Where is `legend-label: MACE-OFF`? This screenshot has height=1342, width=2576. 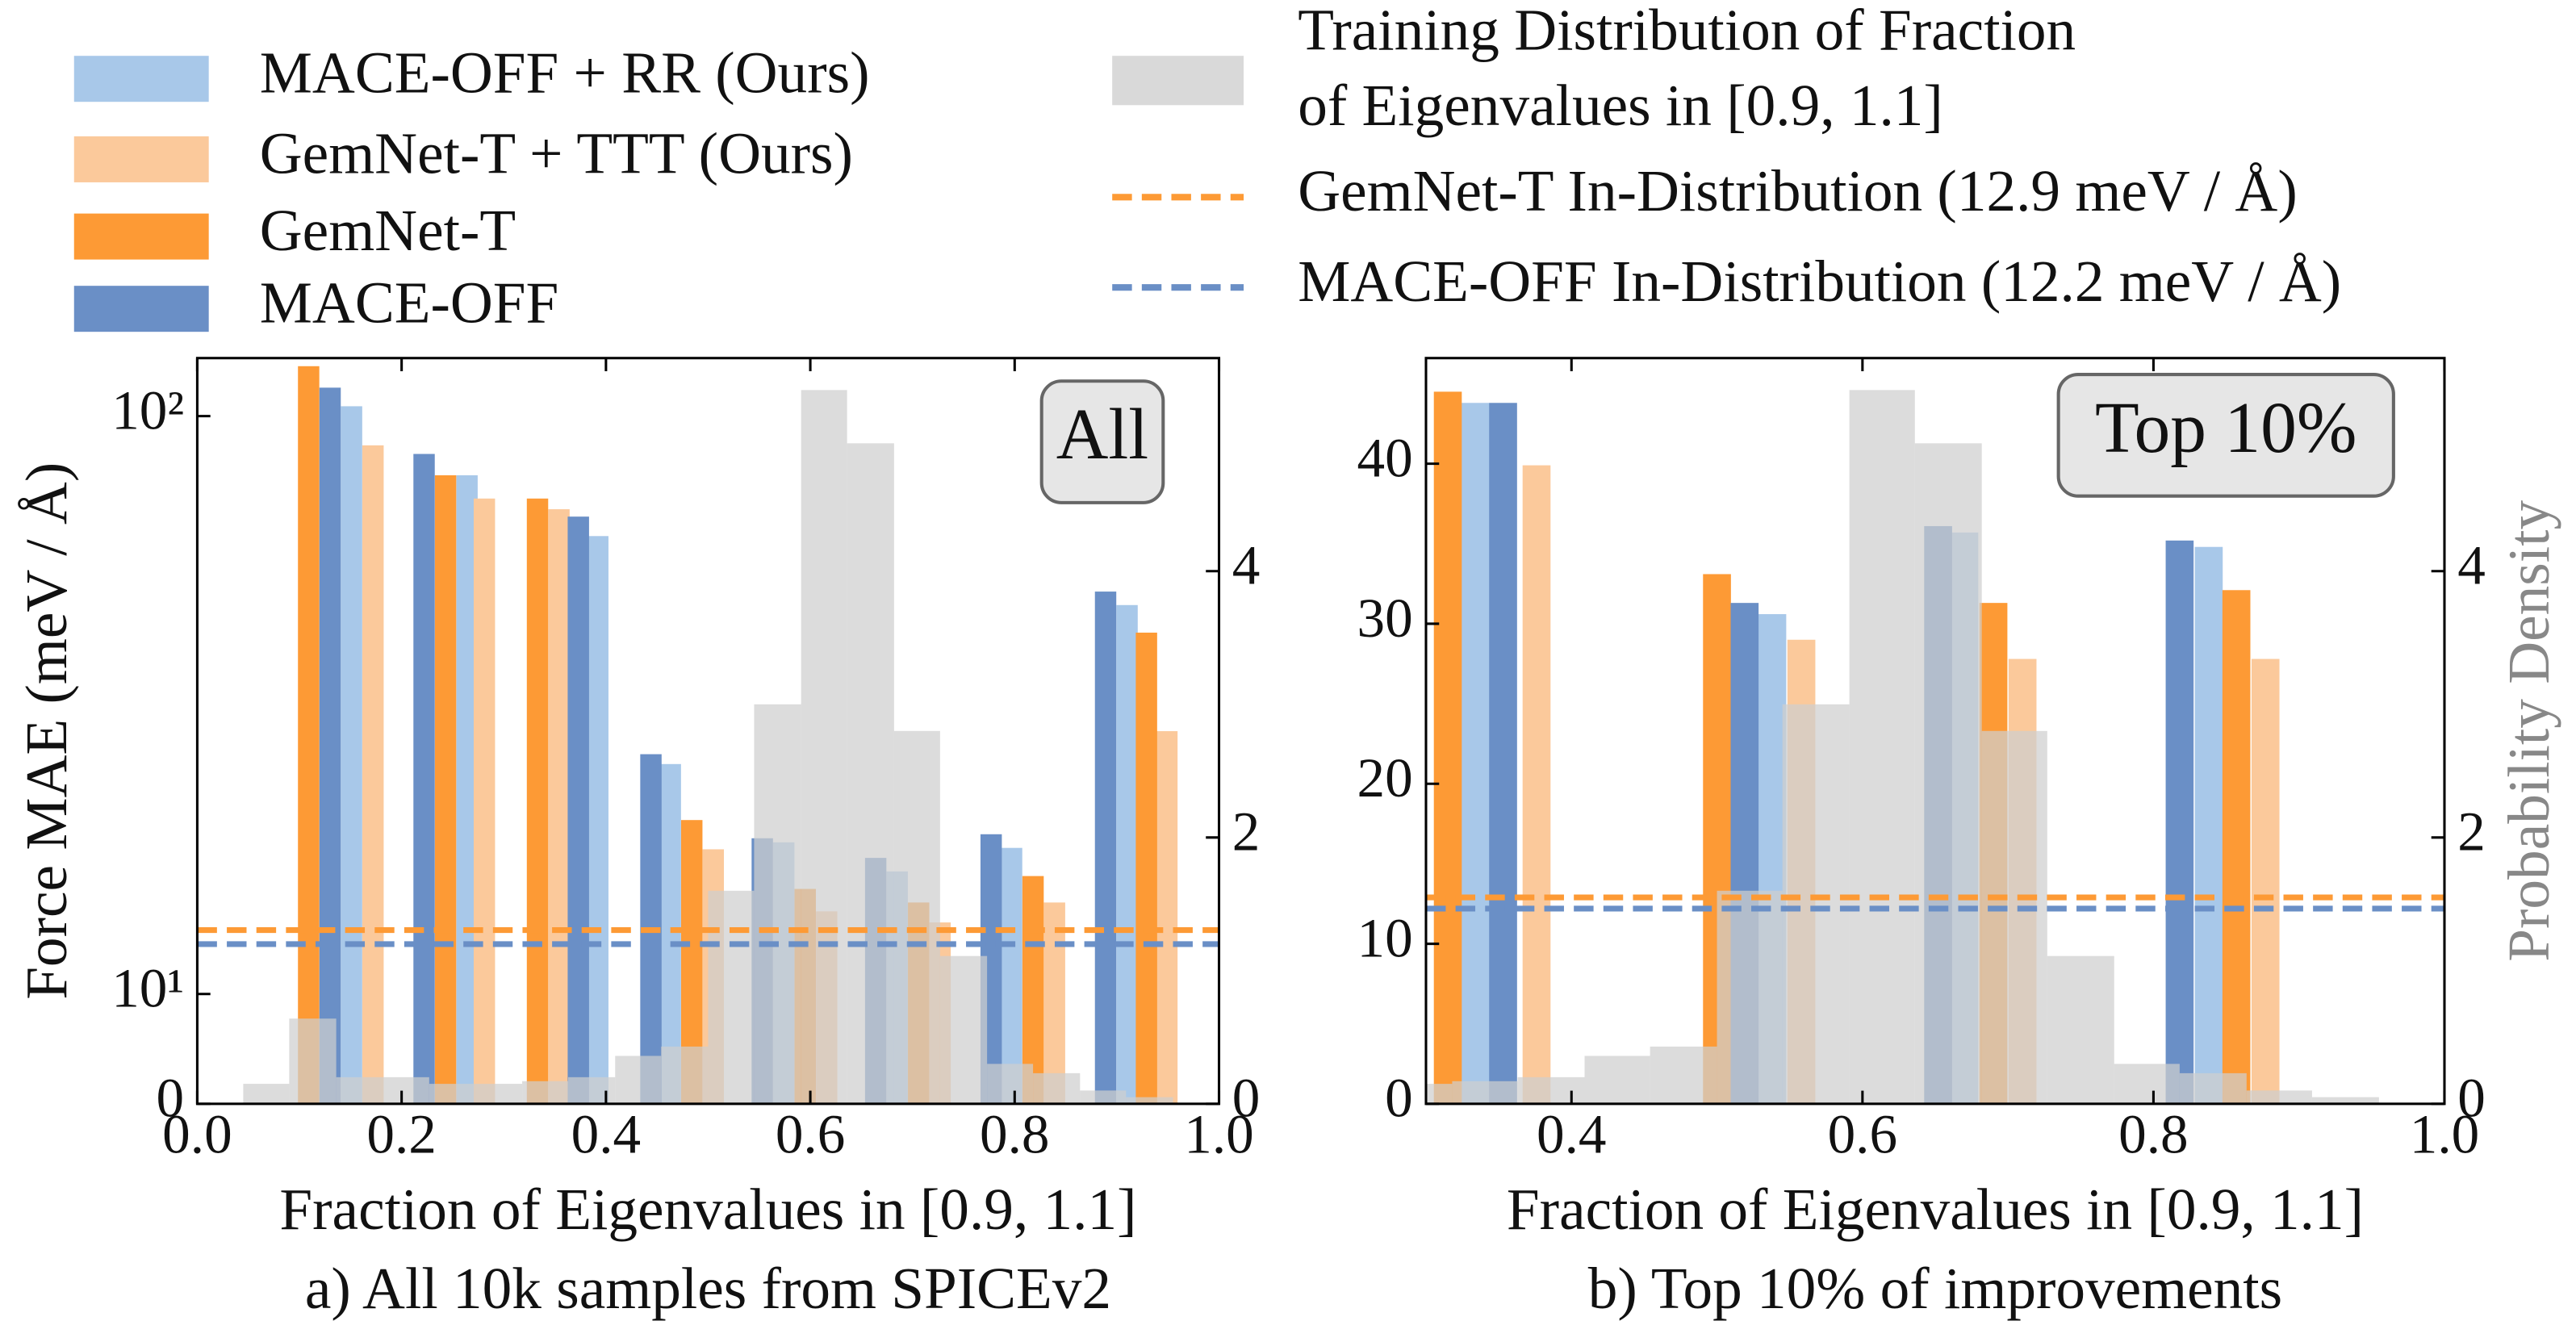
legend-label: MACE-OFF is located at coordinates (409, 302).